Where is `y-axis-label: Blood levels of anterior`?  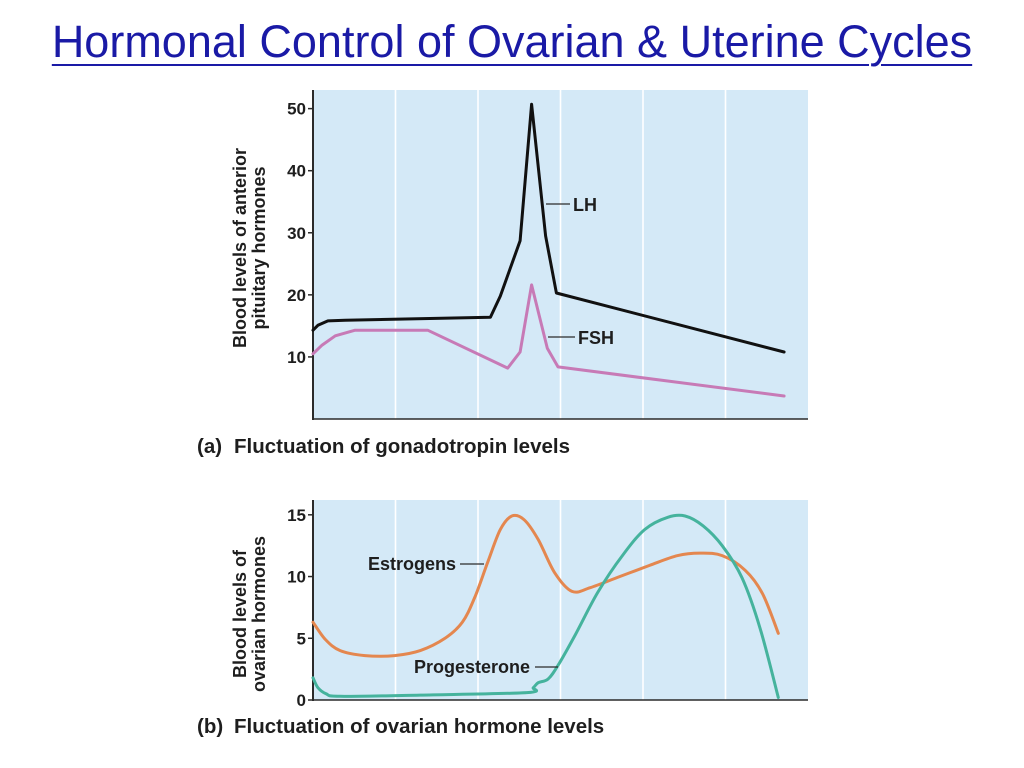 y-axis-label: Blood levels of anterior is located at coordinates (240, 248).